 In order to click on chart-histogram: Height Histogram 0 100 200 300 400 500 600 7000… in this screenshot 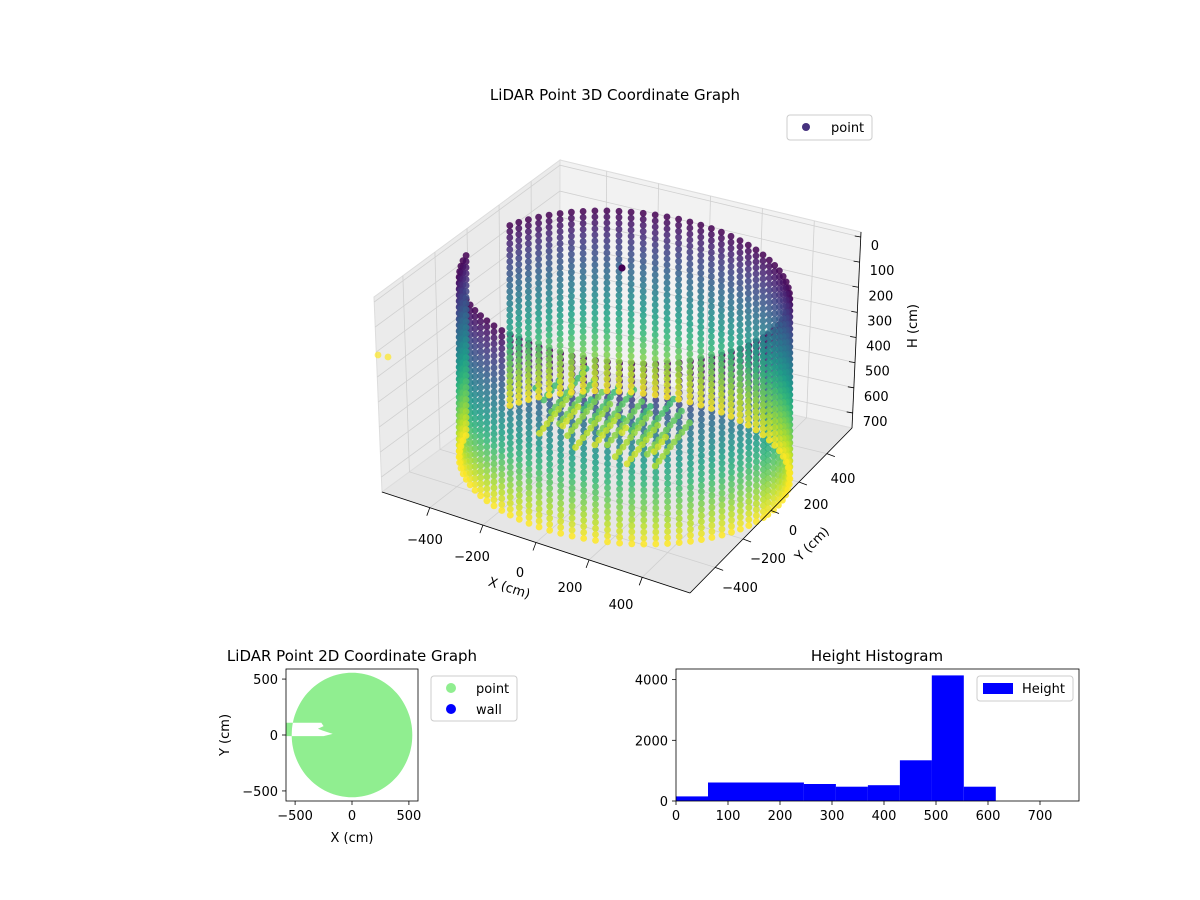, I will do `click(857, 735)`.